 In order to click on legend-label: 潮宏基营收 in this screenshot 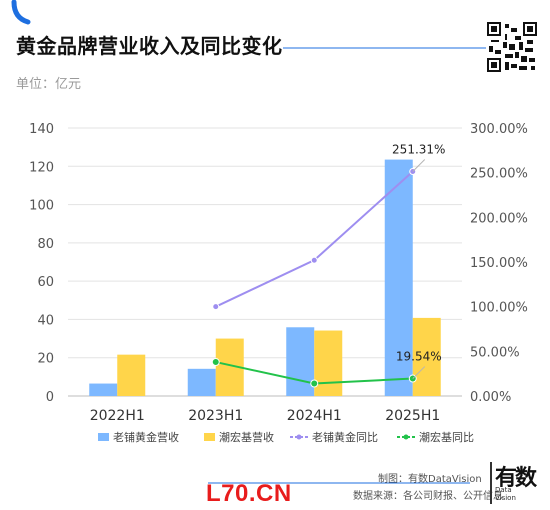, I will do `click(246, 437)`.